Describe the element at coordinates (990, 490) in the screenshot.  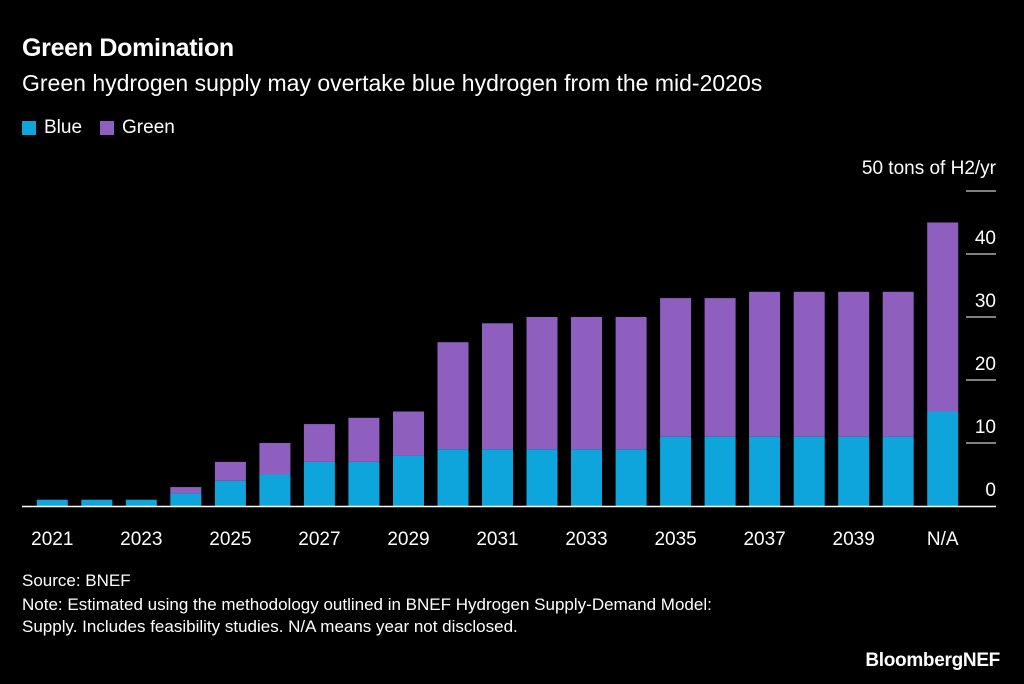
I see `y-tick-label: 0` at that location.